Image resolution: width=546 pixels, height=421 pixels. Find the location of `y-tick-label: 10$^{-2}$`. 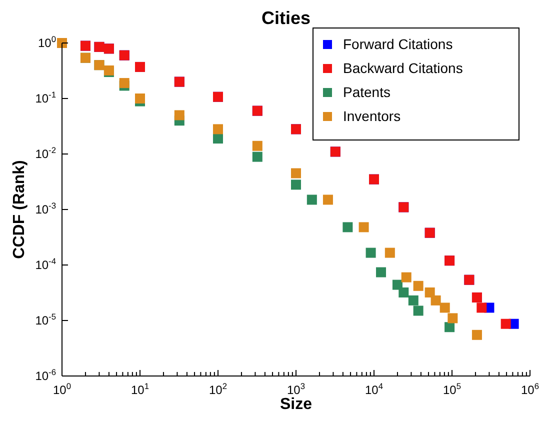

y-tick-label: 10$^{-2}$ is located at coordinates (45, 153).